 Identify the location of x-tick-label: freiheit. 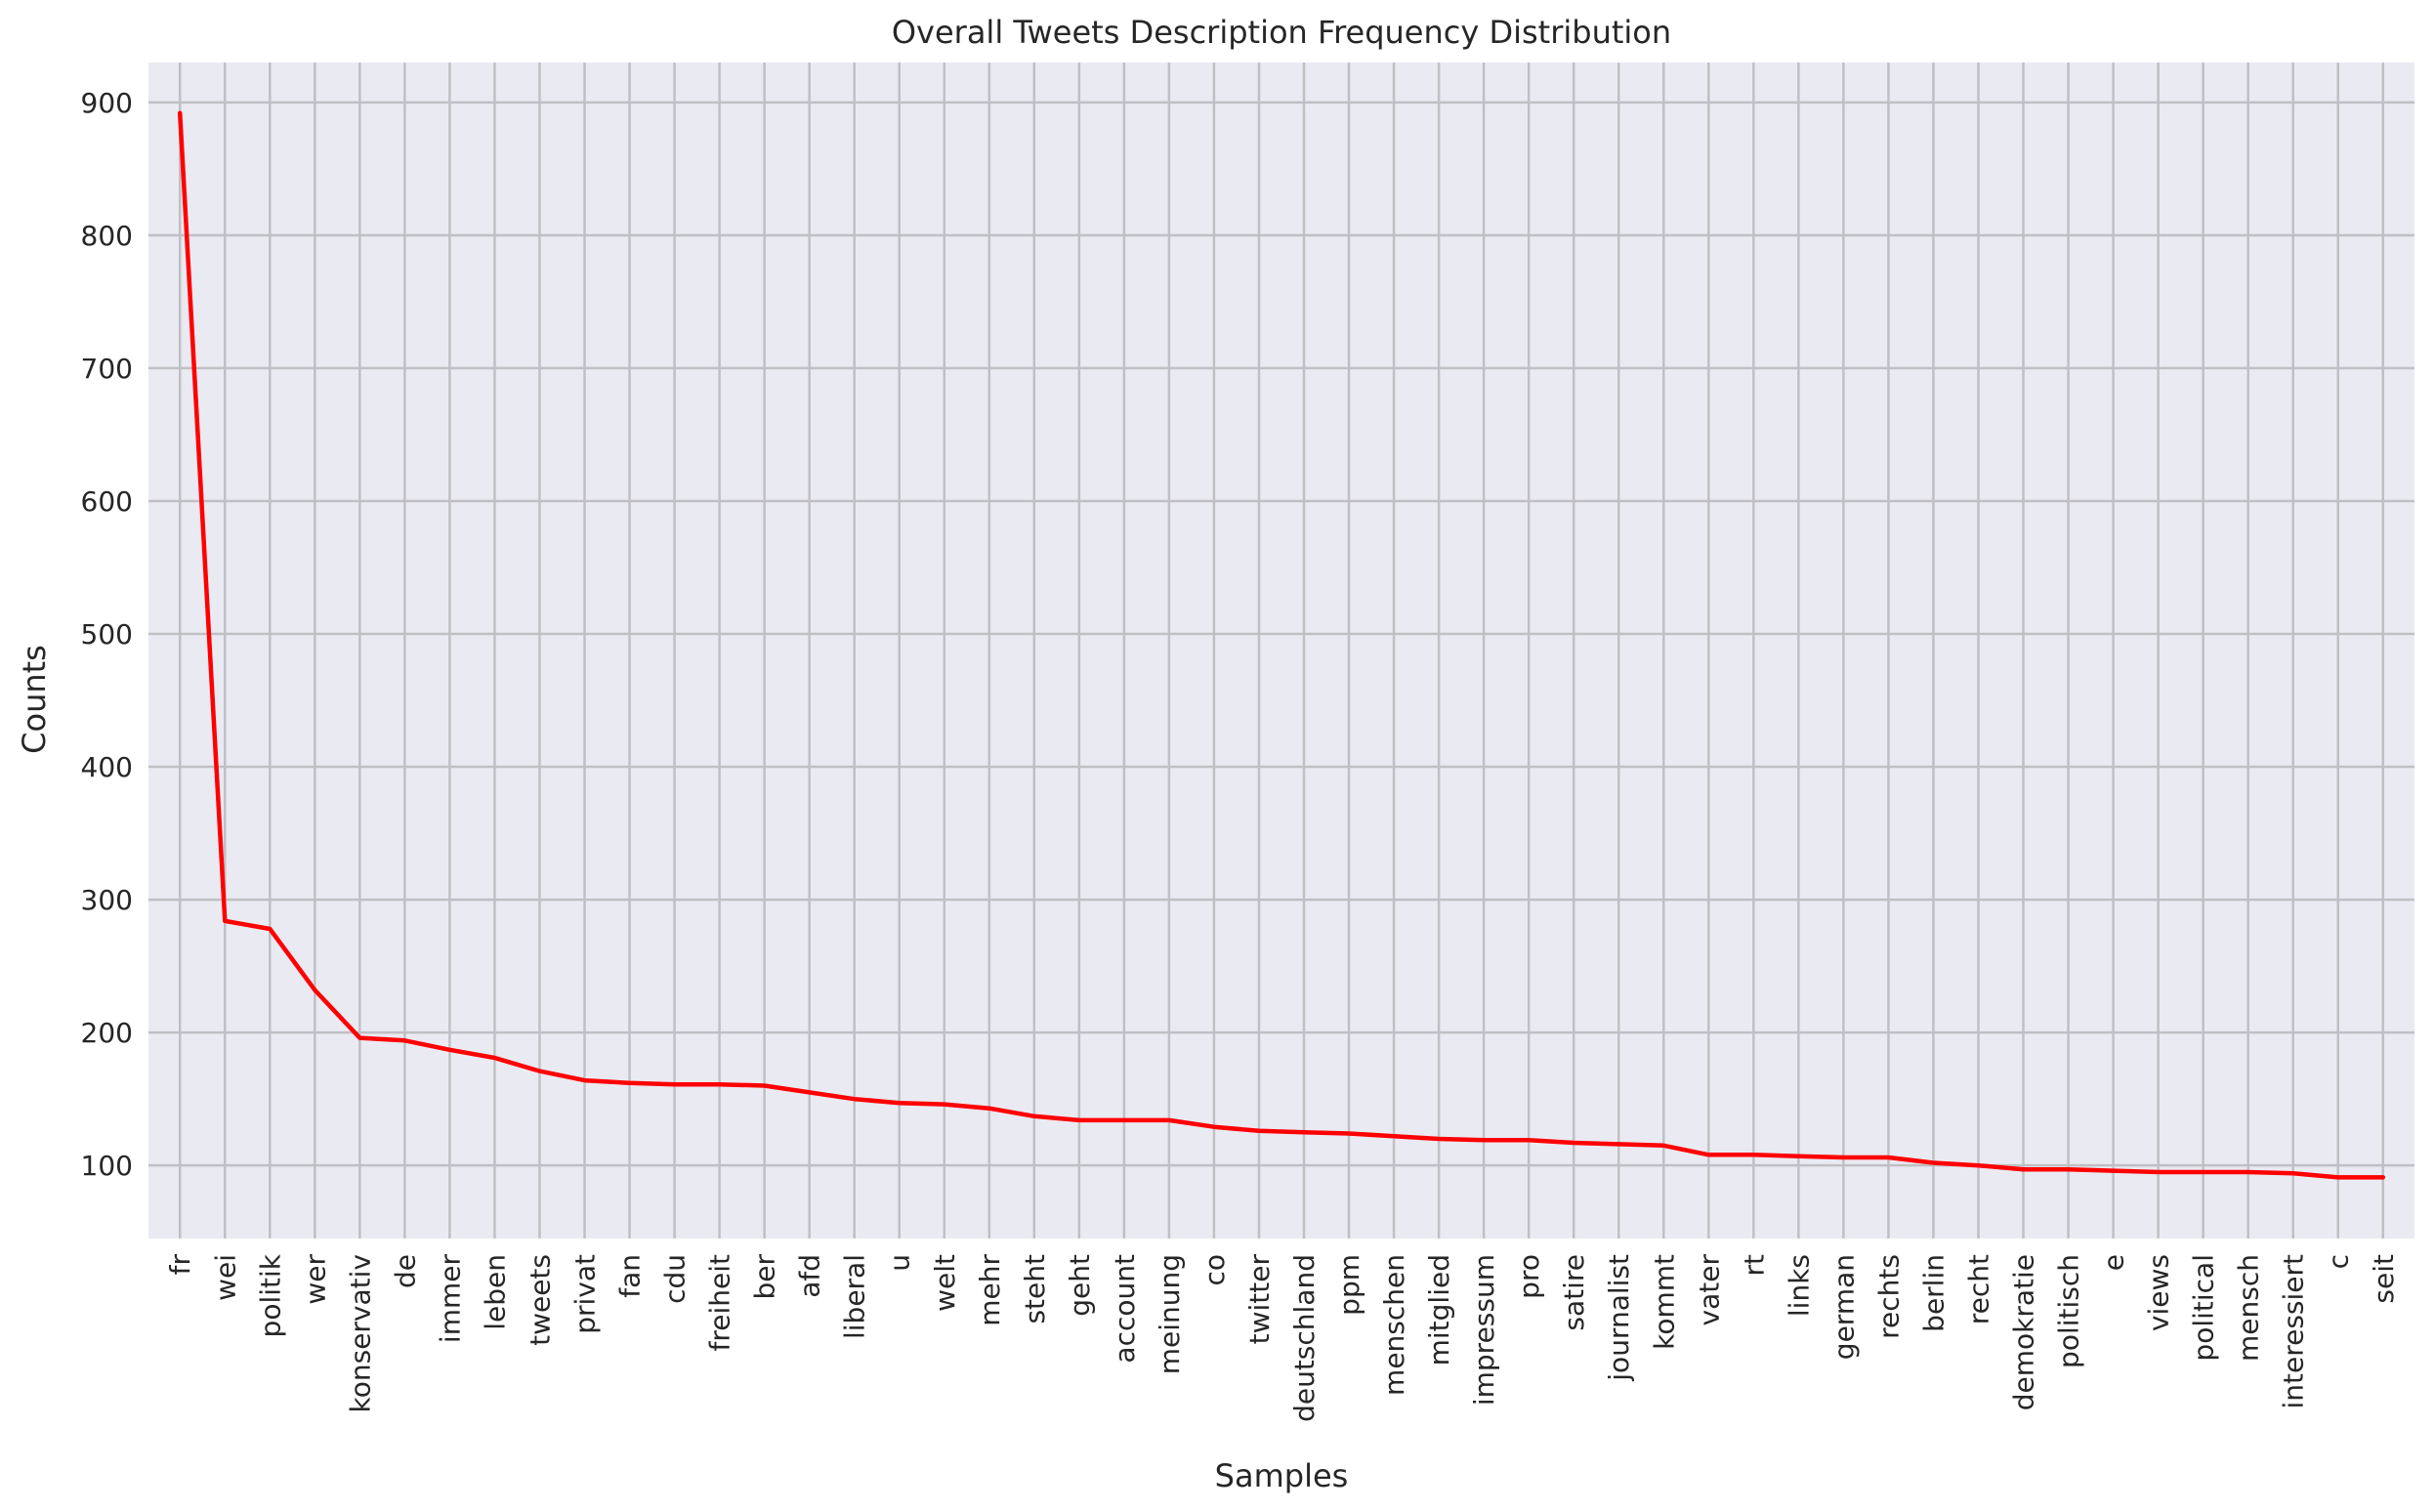
(720, 1303).